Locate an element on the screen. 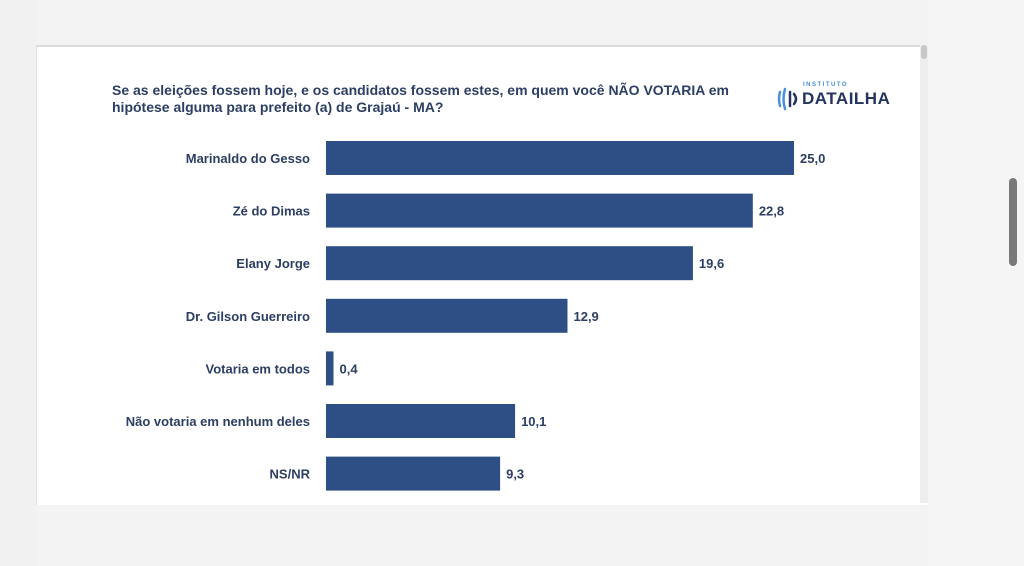 The height and width of the screenshot is (566, 1024). right-margin is located at coordinates (976, 283).